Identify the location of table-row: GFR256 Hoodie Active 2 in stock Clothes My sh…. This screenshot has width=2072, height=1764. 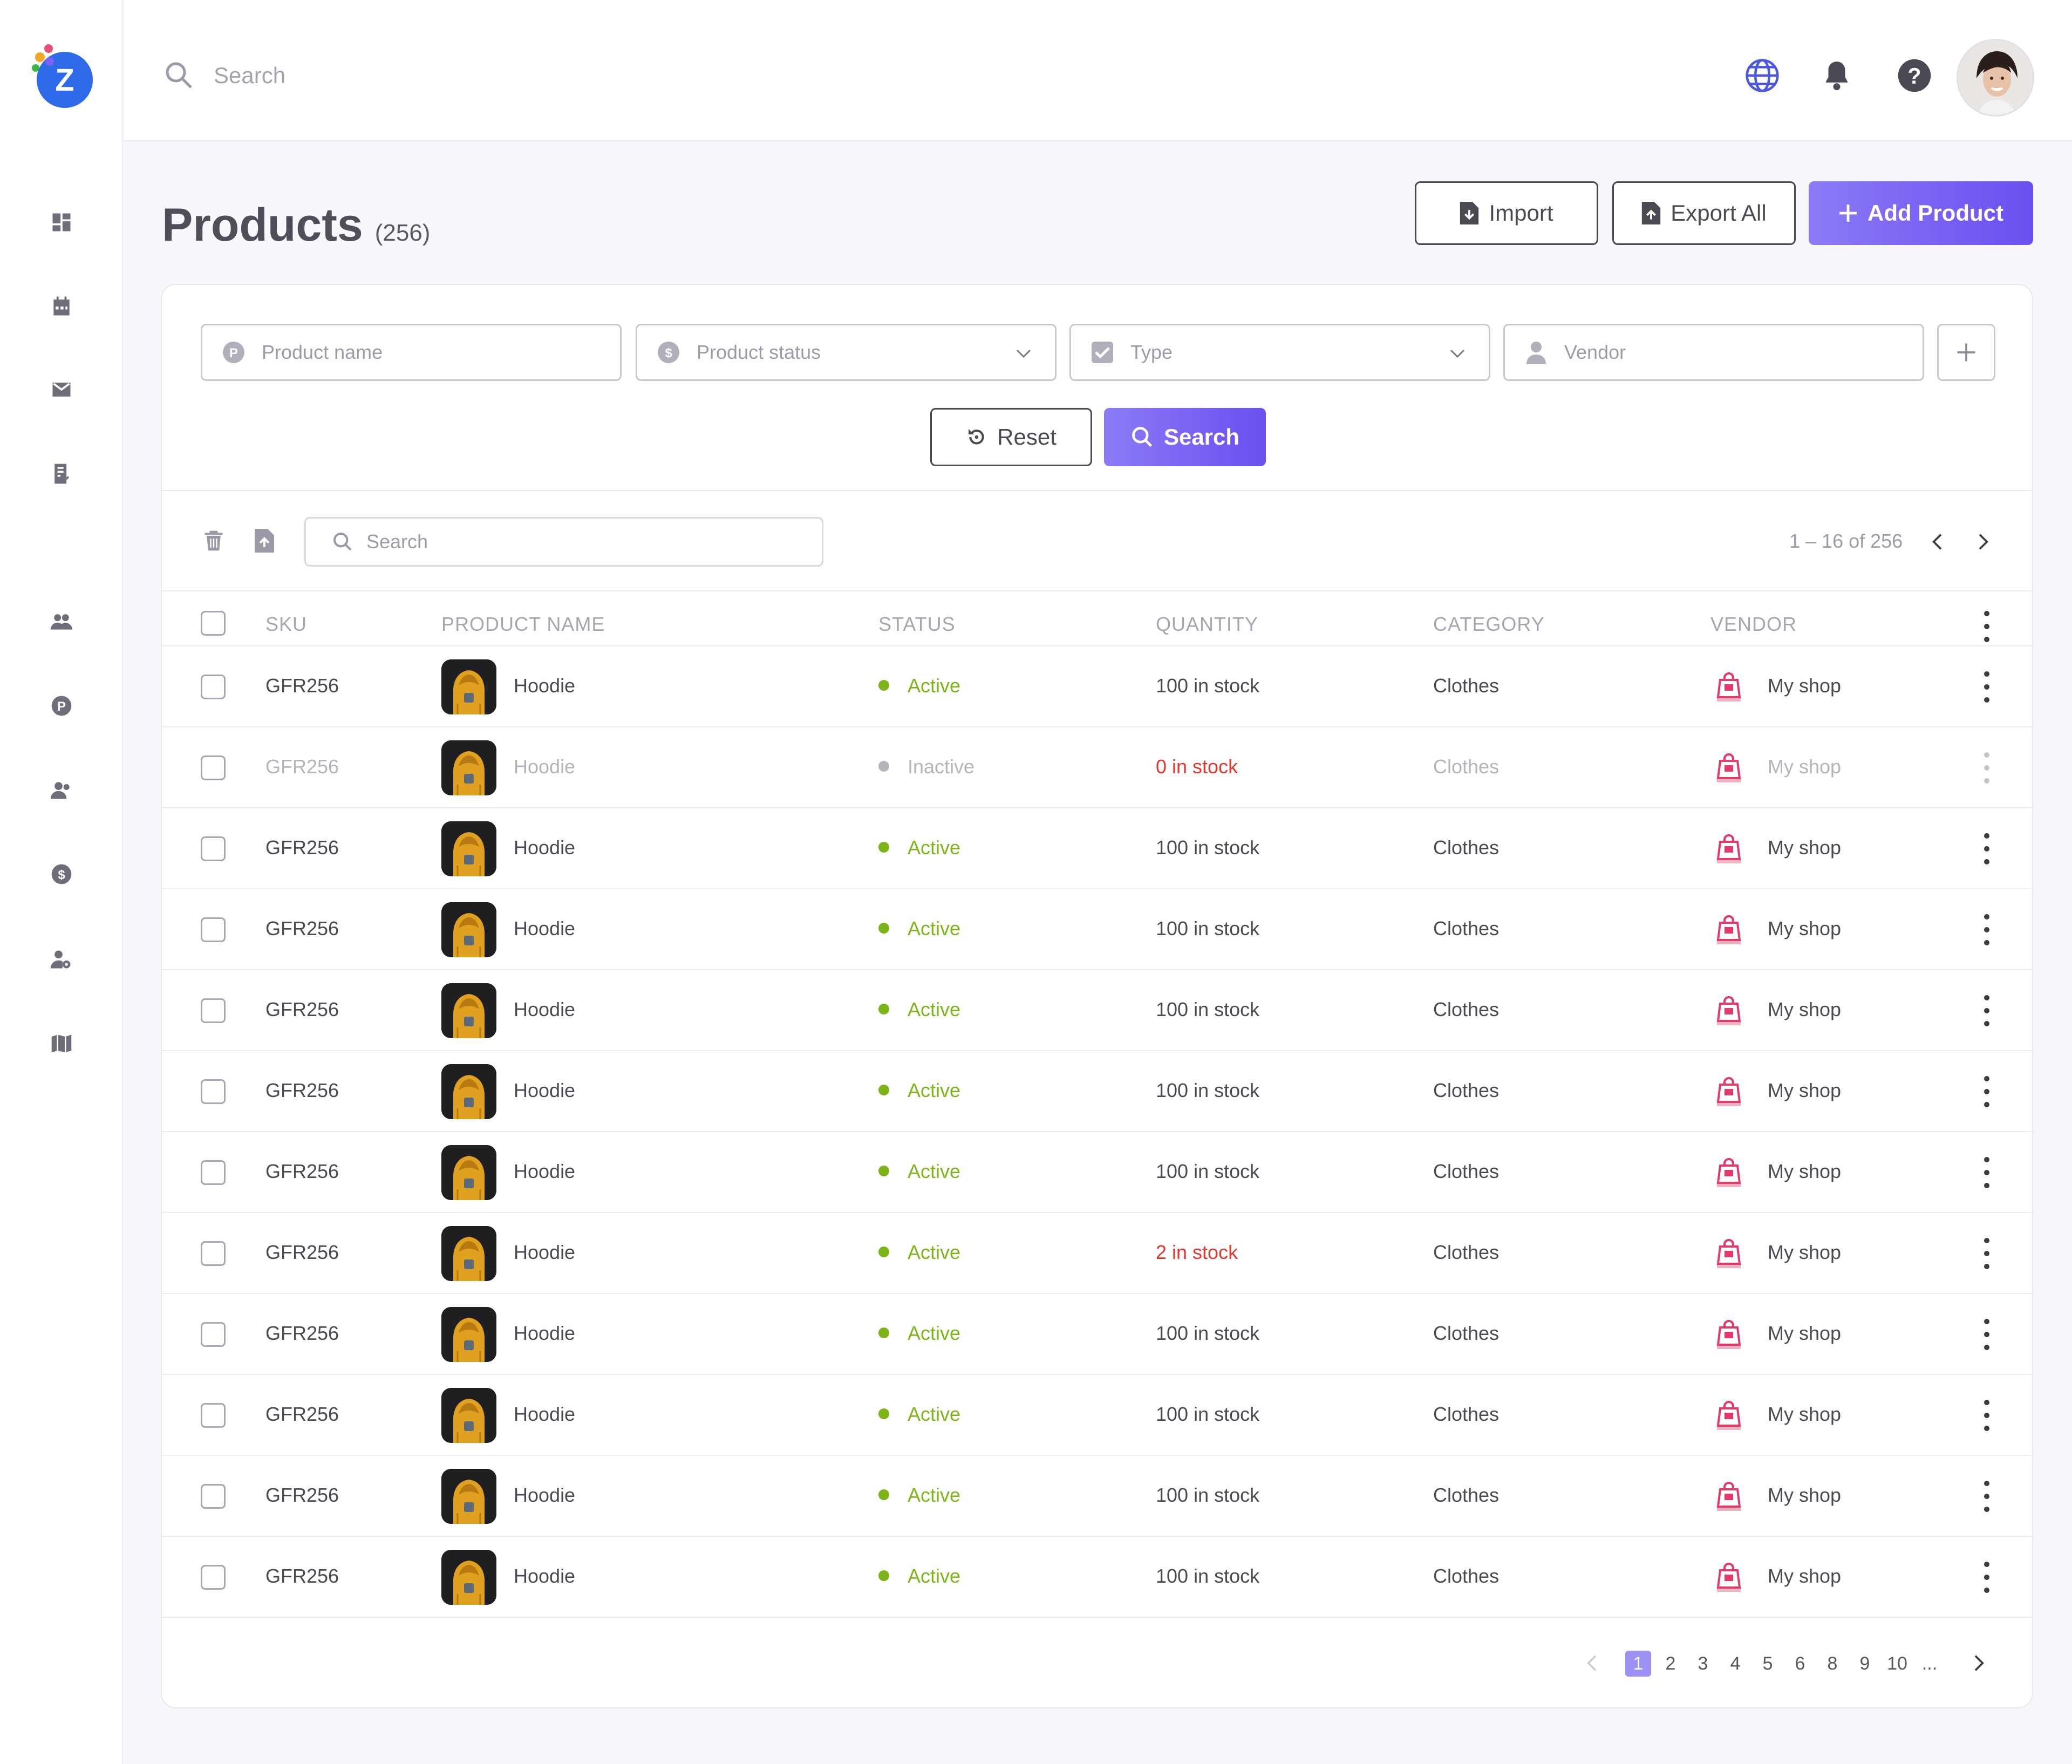
(1098, 1252).